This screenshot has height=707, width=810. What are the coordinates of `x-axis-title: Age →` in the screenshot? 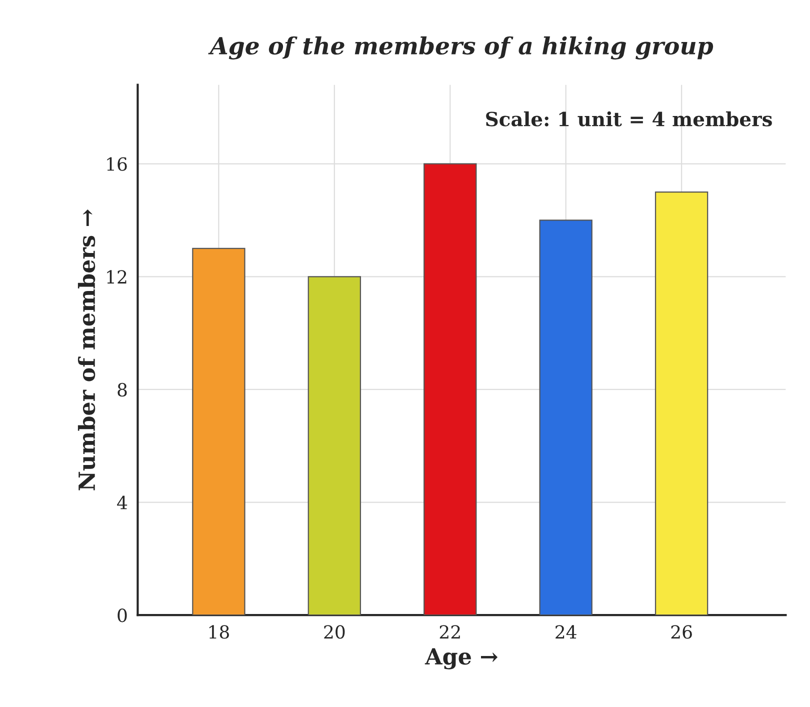 It's located at (461, 659).